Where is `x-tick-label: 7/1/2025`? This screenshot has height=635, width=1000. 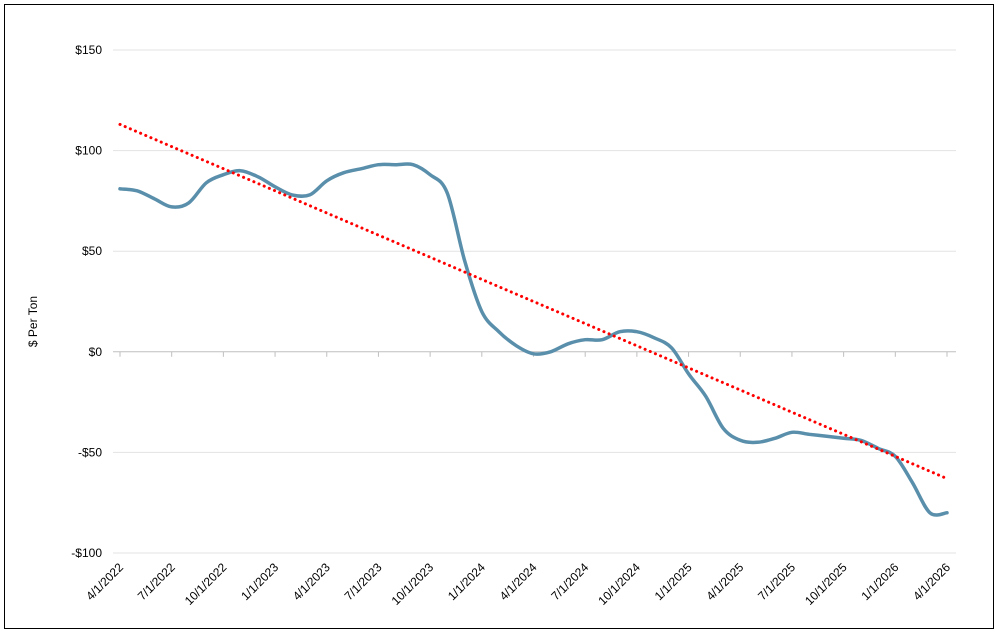
x-tick-label: 7/1/2025 is located at coordinates (776, 581).